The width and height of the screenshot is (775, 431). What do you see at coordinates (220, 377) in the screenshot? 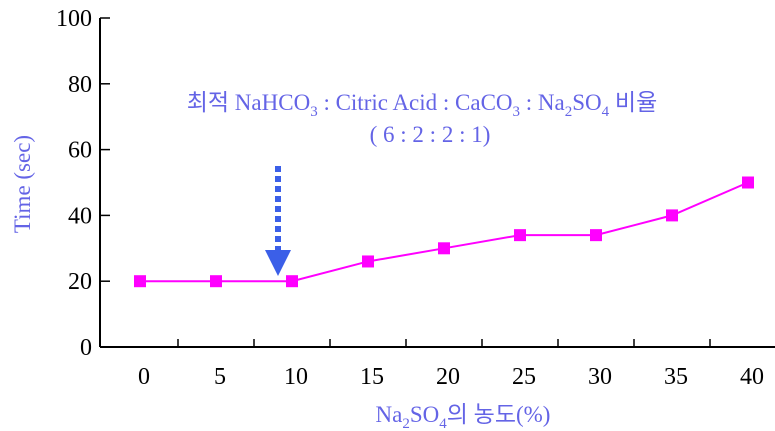
I see `x-tick-label: 5` at bounding box center [220, 377].